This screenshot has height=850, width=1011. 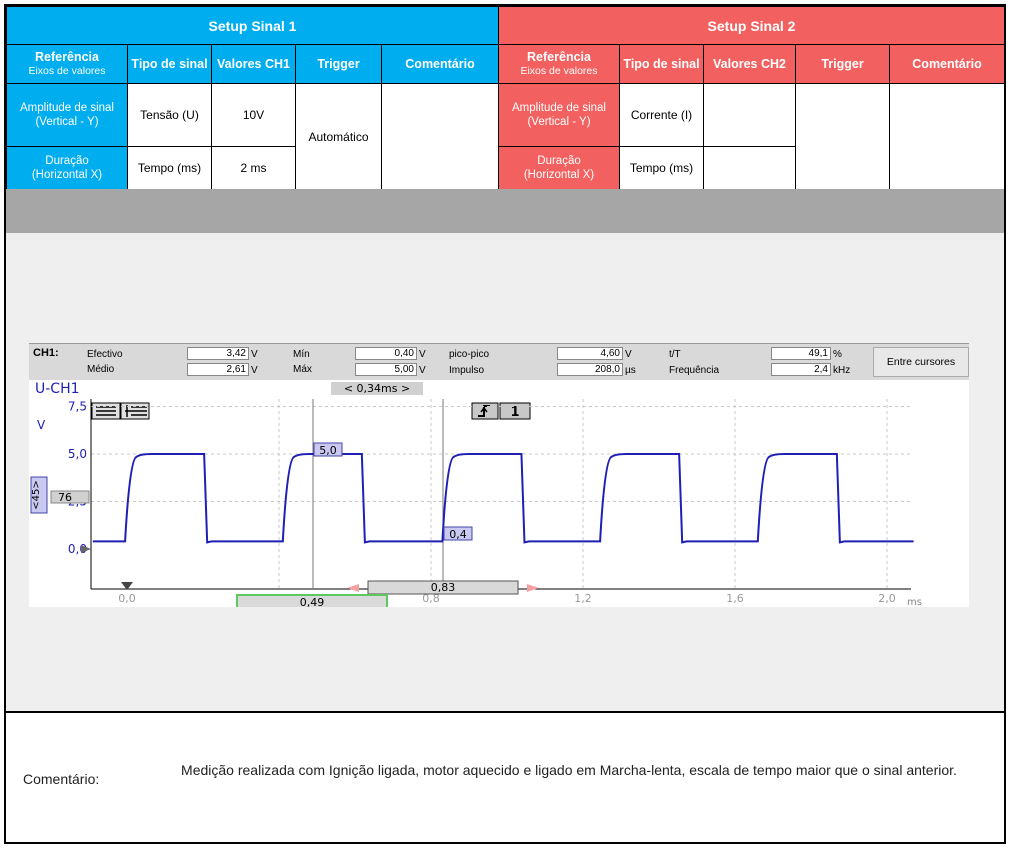 What do you see at coordinates (422, 370) in the screenshot?
I see `max-unit: V` at bounding box center [422, 370].